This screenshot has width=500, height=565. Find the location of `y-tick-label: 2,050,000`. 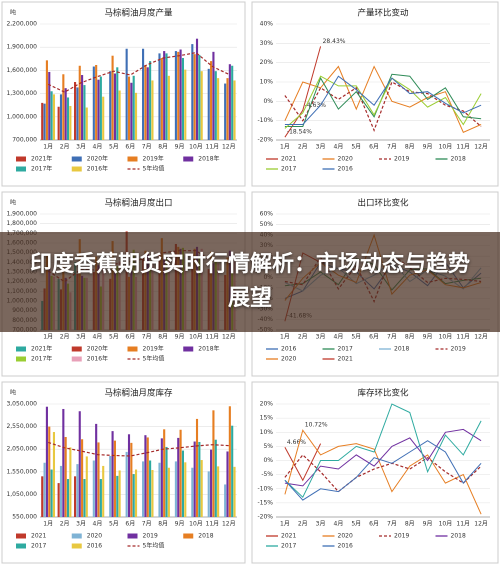

y-tick-label: 2,050,000 is located at coordinates (21, 449).